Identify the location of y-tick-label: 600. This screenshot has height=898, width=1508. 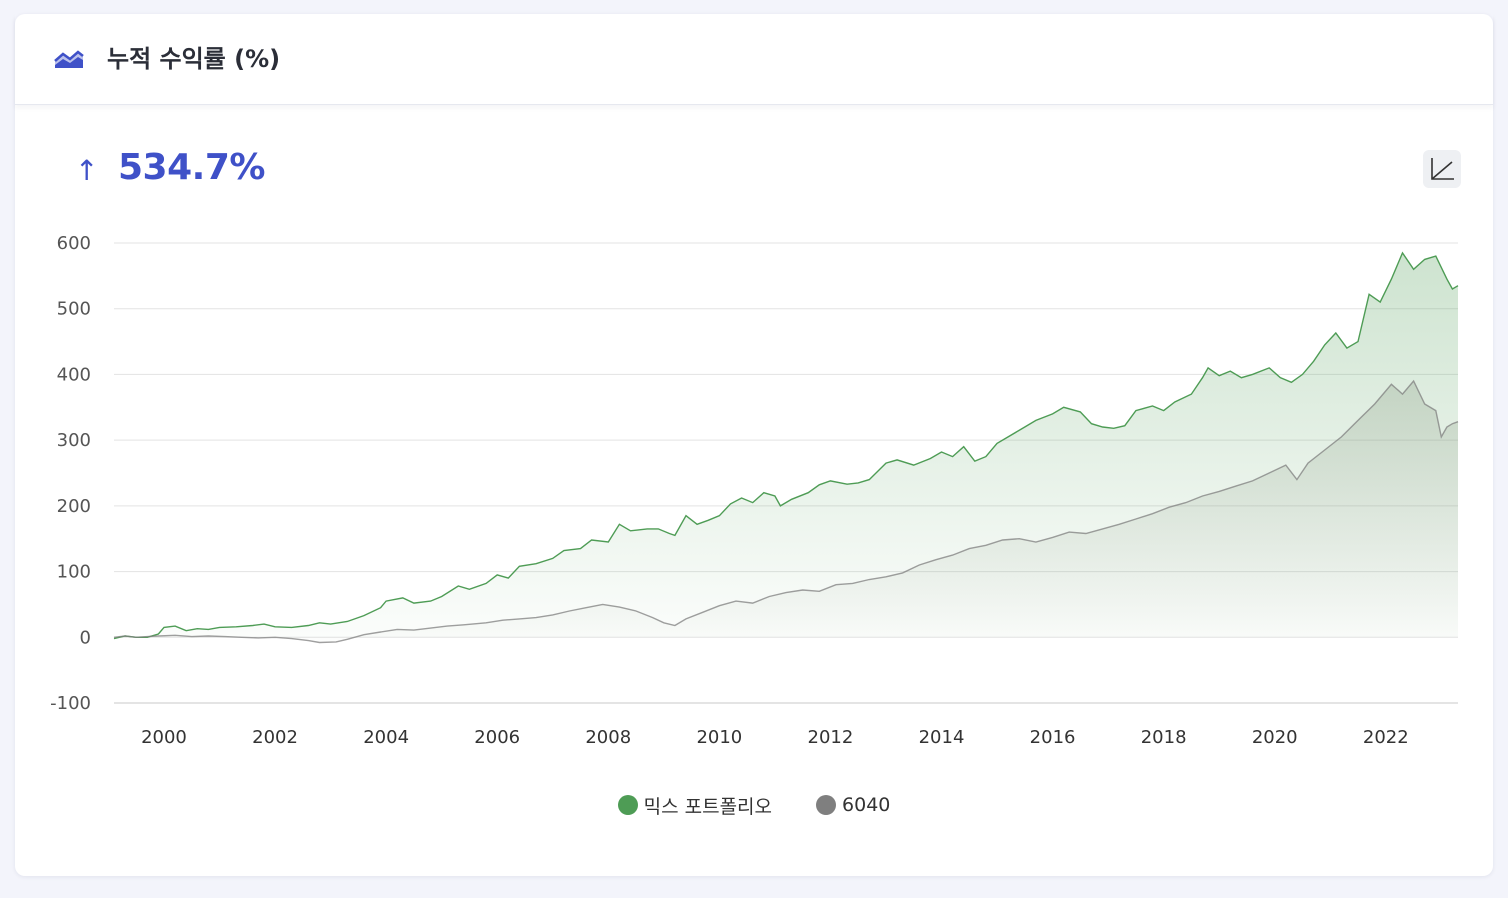
(74, 243).